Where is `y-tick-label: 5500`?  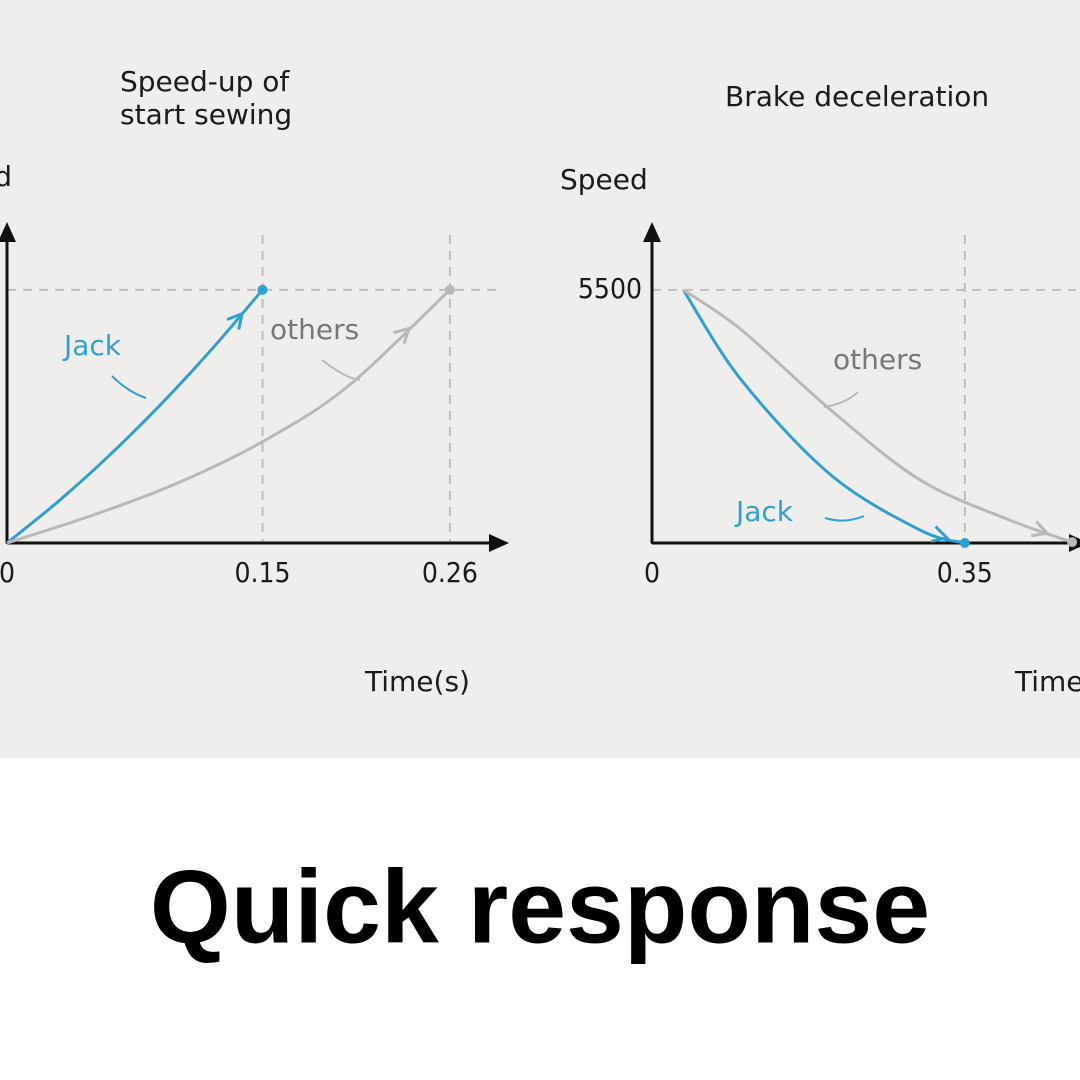 y-tick-label: 5500 is located at coordinates (610, 288).